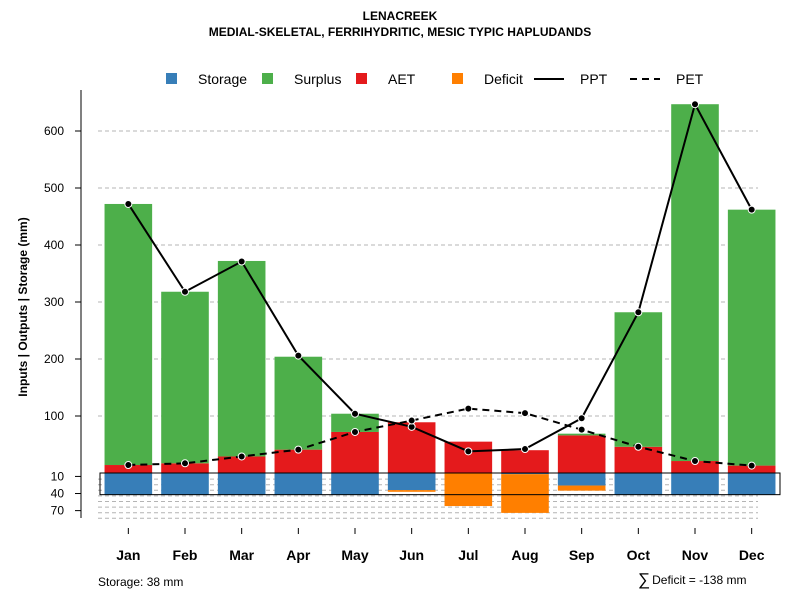 The height and width of the screenshot is (600, 800). What do you see at coordinates (54, 245) in the screenshot?
I see `y-tick-label: 400` at bounding box center [54, 245].